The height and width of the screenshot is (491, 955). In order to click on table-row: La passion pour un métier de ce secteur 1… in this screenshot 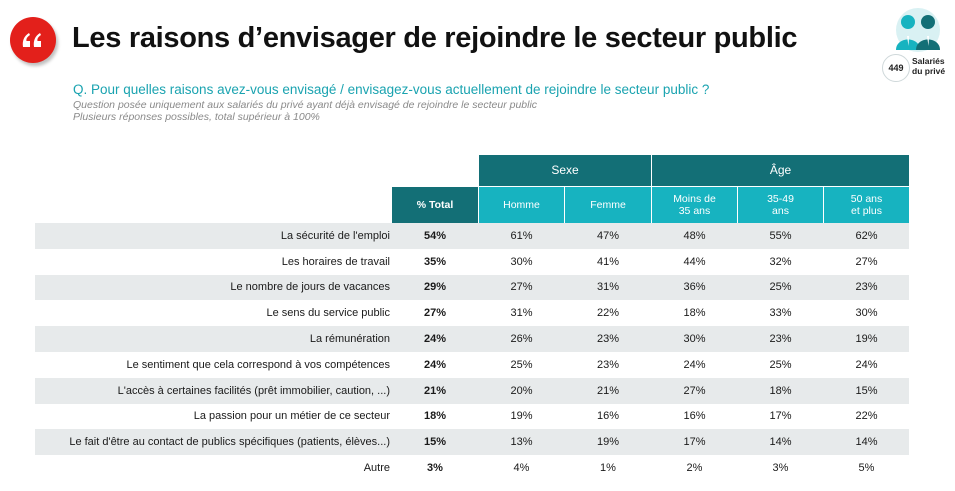, I will do `click(472, 417)`.